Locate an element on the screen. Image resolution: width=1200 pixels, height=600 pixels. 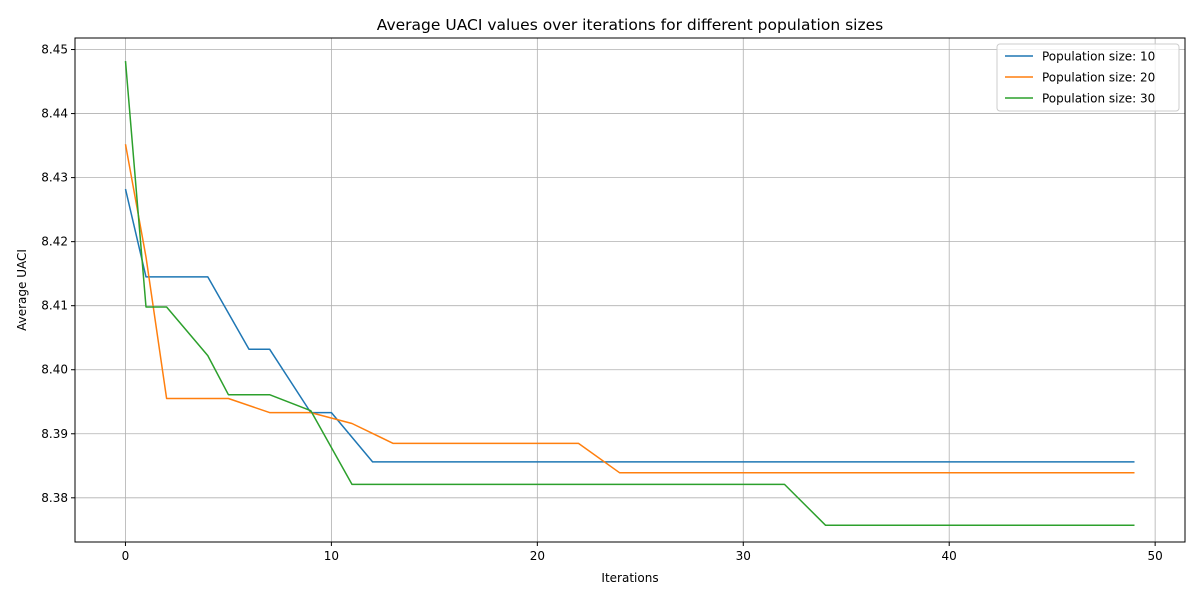
x-axis-label: Iterations is located at coordinates (629, 578).